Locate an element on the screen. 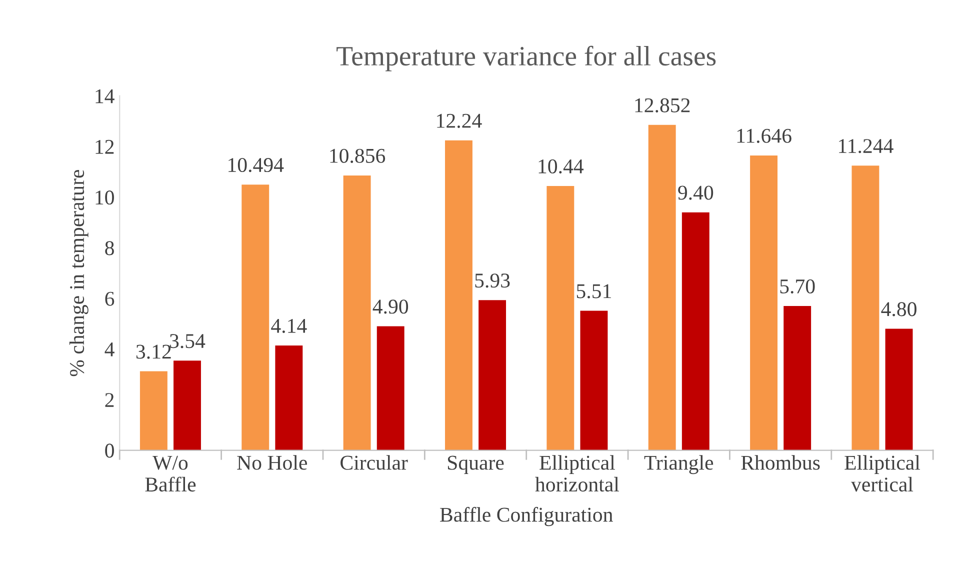  x-axis-title: Baffle Configuration is located at coordinates (526, 516).